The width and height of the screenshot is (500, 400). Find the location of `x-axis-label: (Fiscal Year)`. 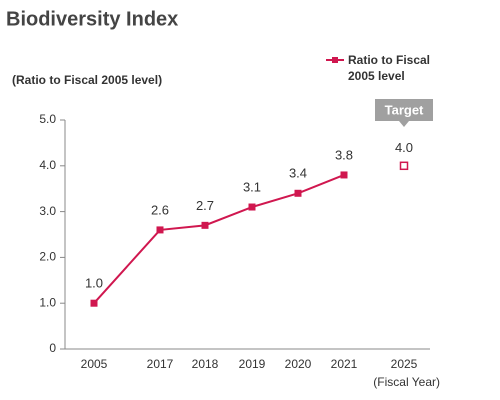

x-axis-label: (Fiscal Year) is located at coordinates (406, 382).